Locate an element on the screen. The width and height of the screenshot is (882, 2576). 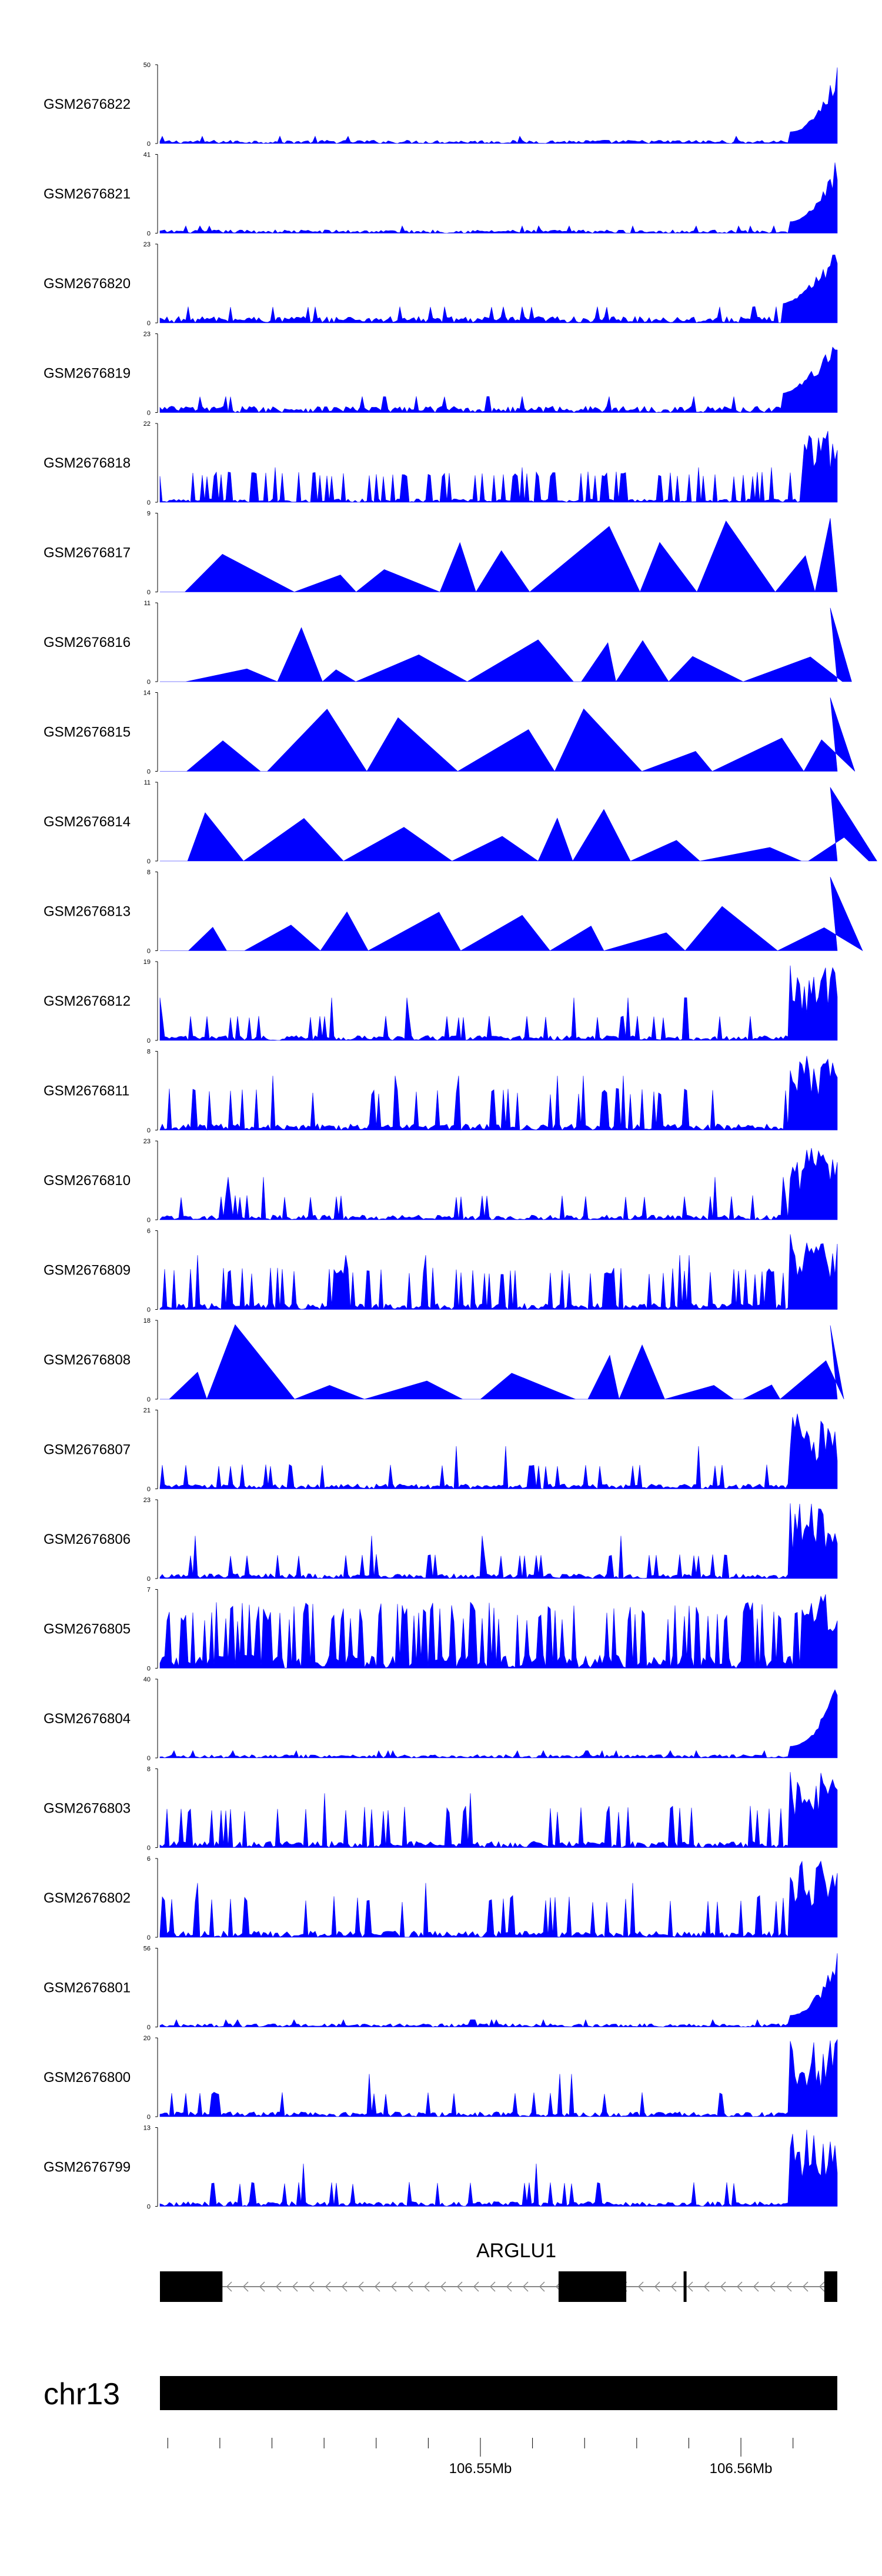
coverage-track: GSM2676819 23 0 is located at coordinates (441, 374).